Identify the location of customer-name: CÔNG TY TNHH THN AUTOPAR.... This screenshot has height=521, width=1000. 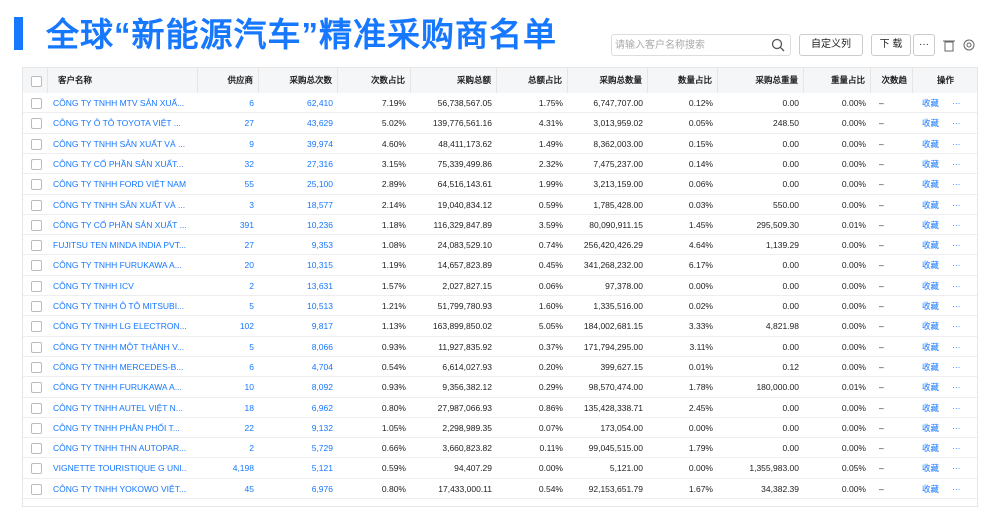
(119, 448).